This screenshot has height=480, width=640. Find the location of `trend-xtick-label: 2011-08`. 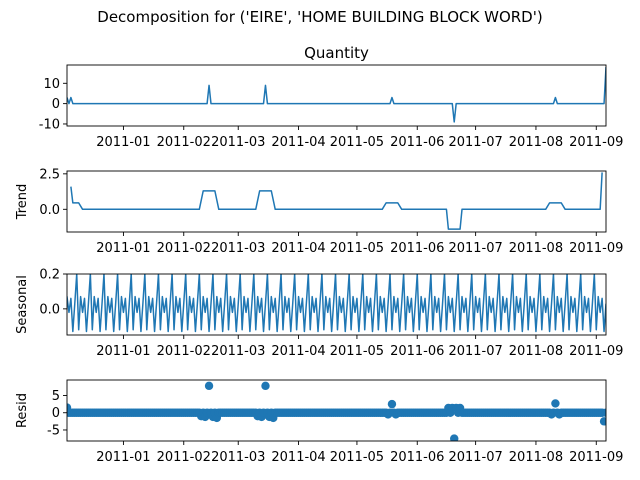

trend-xtick-label: 2011-08 is located at coordinates (536, 248).